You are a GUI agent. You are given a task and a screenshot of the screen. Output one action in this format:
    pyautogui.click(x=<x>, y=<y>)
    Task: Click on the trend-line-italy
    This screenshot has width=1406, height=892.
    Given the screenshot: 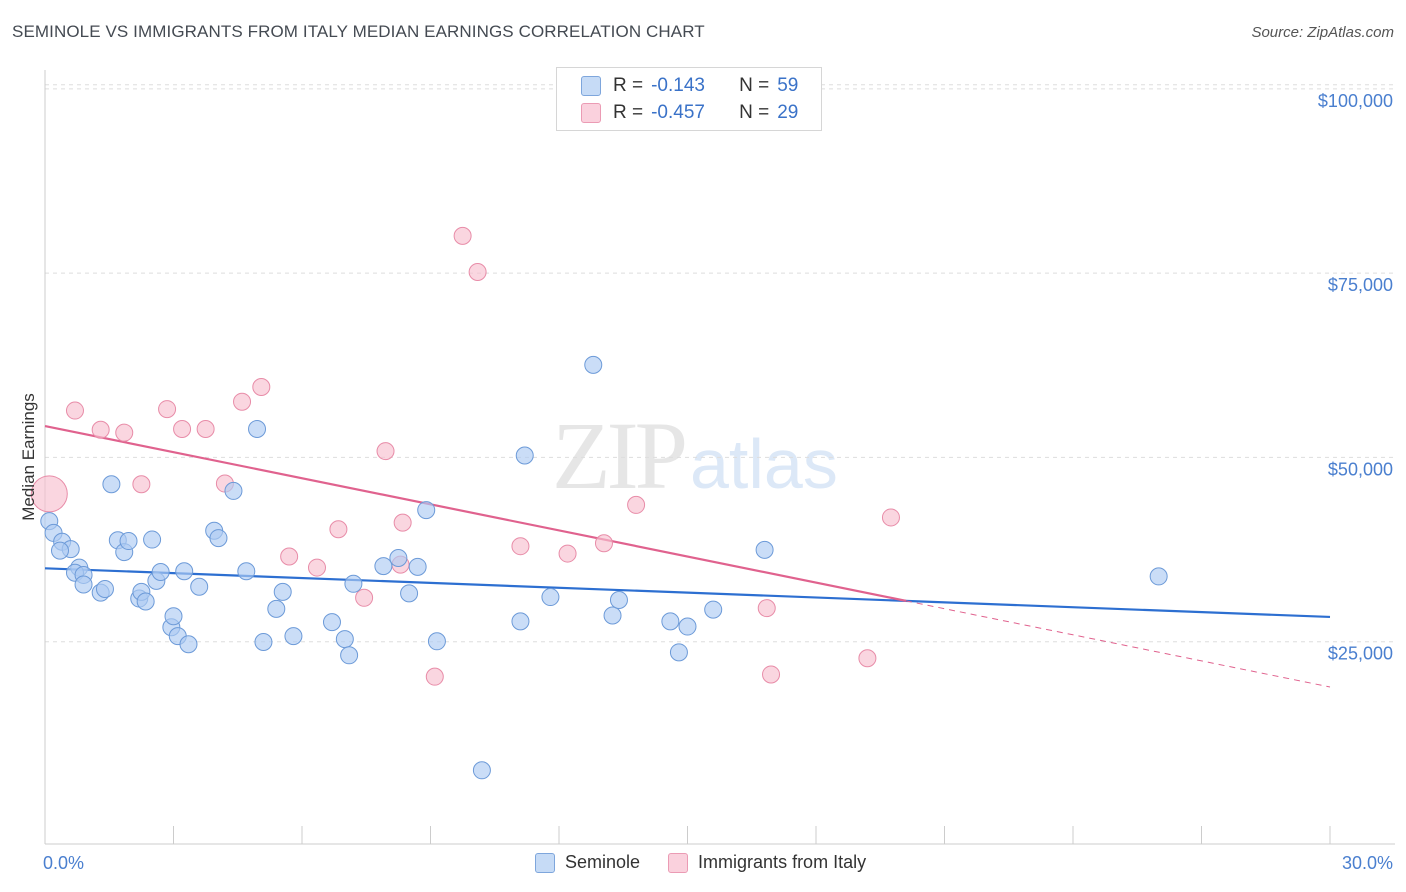 What is the action you would take?
    pyautogui.click(x=475, y=513)
    